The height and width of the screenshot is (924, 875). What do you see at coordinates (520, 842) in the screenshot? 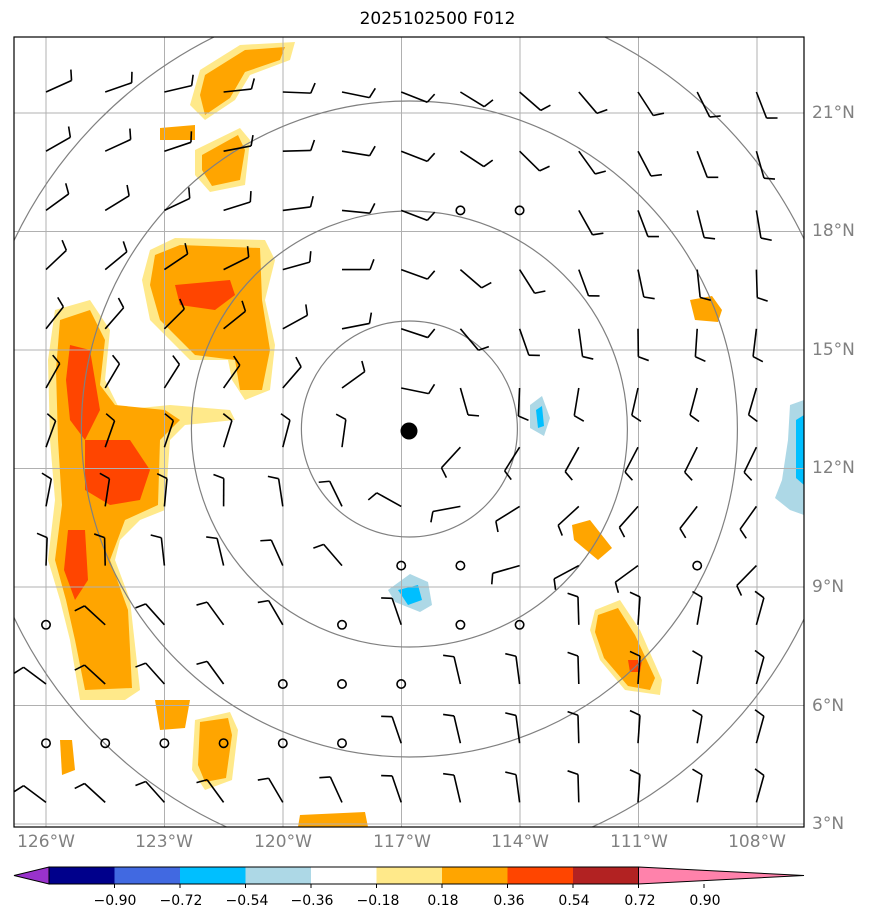
I see `lon-label-114: 114°W` at bounding box center [520, 842].